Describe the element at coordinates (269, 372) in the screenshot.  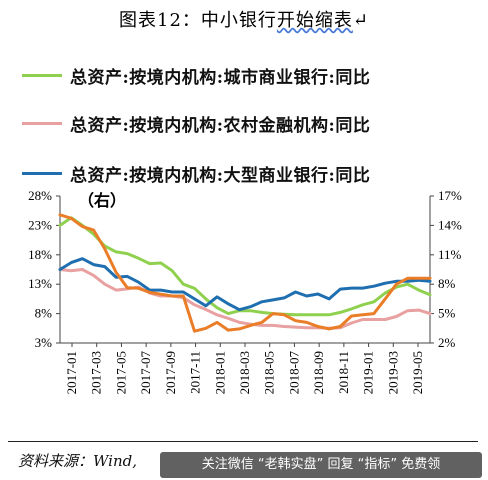
I see `x-tick-label: 2018-05` at that location.